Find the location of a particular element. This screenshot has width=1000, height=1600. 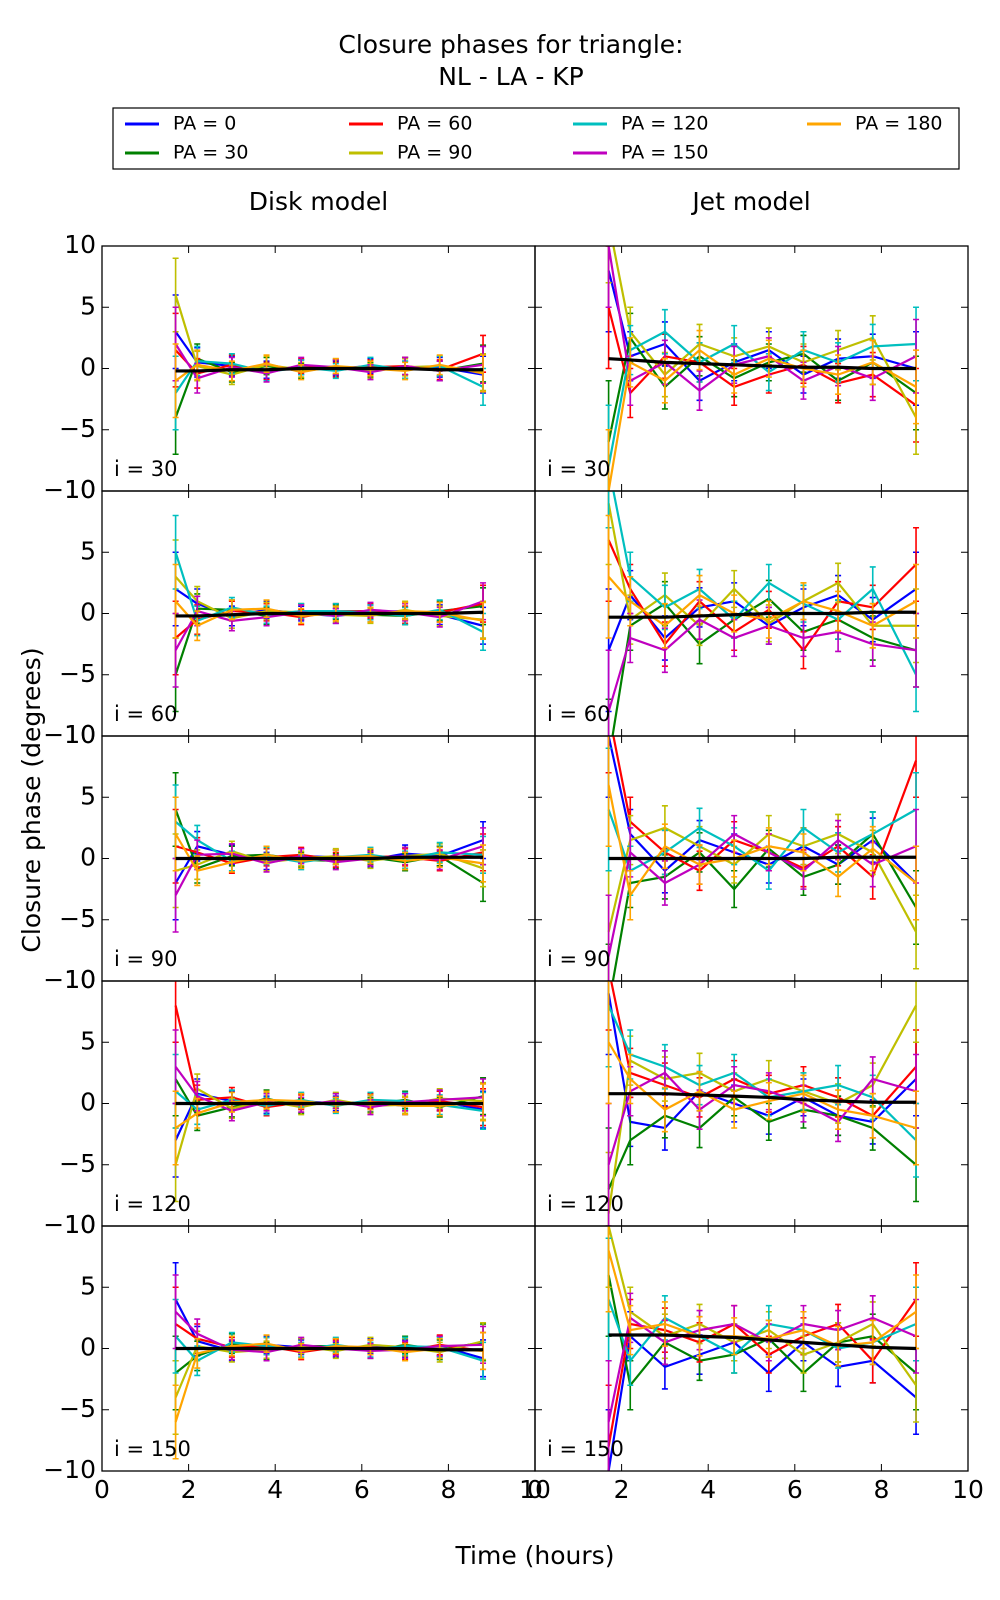

panel-annotation: i = 30 is located at coordinates (146, 469).